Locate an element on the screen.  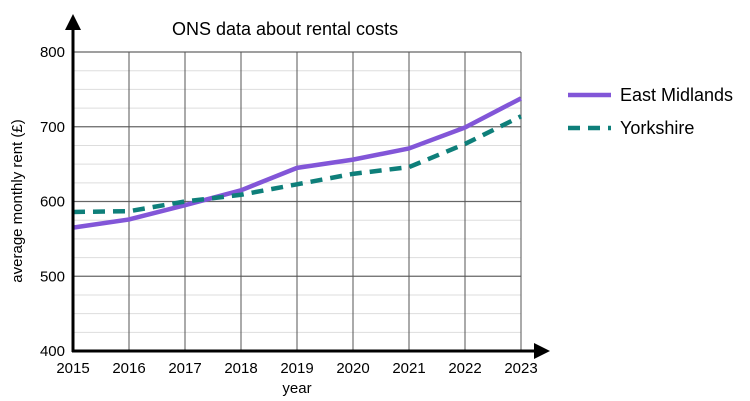
x-tick-label: 2023 is located at coordinates (520, 368).